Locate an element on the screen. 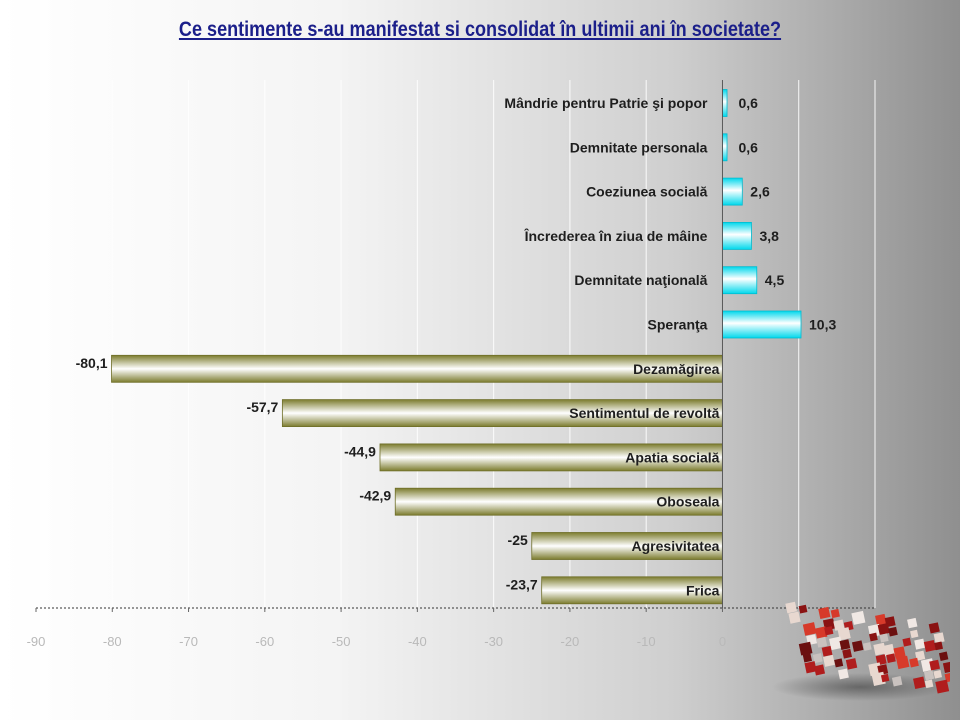 This screenshot has height=720, width=960. category-label: Mândrie pentru Patrie şi popor is located at coordinates (606, 103).